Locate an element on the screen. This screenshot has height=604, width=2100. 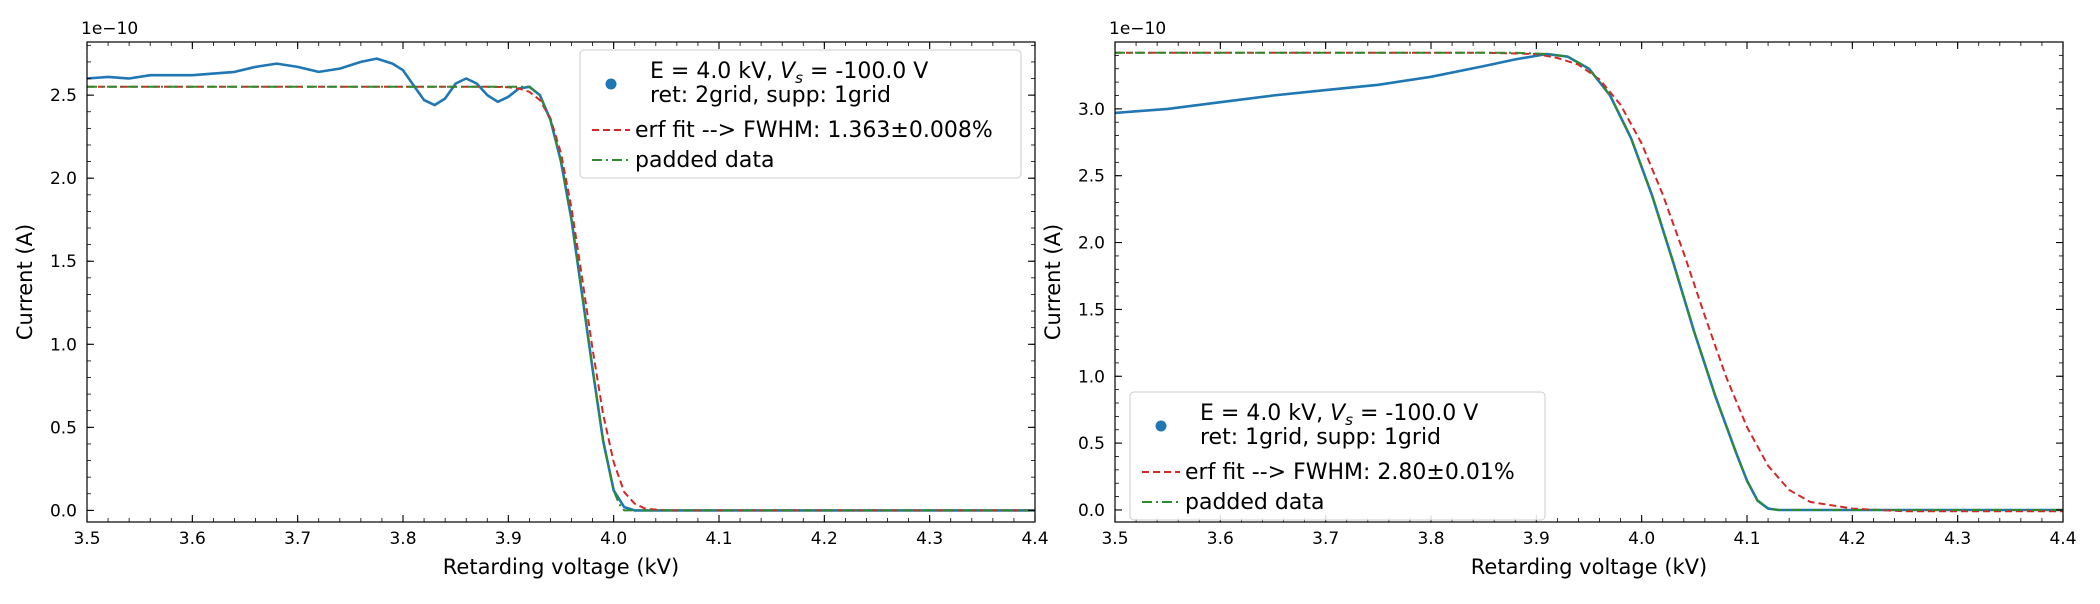
legend-label-data-line2: ret: 2grid, supp: 1grid is located at coordinates (770, 95).